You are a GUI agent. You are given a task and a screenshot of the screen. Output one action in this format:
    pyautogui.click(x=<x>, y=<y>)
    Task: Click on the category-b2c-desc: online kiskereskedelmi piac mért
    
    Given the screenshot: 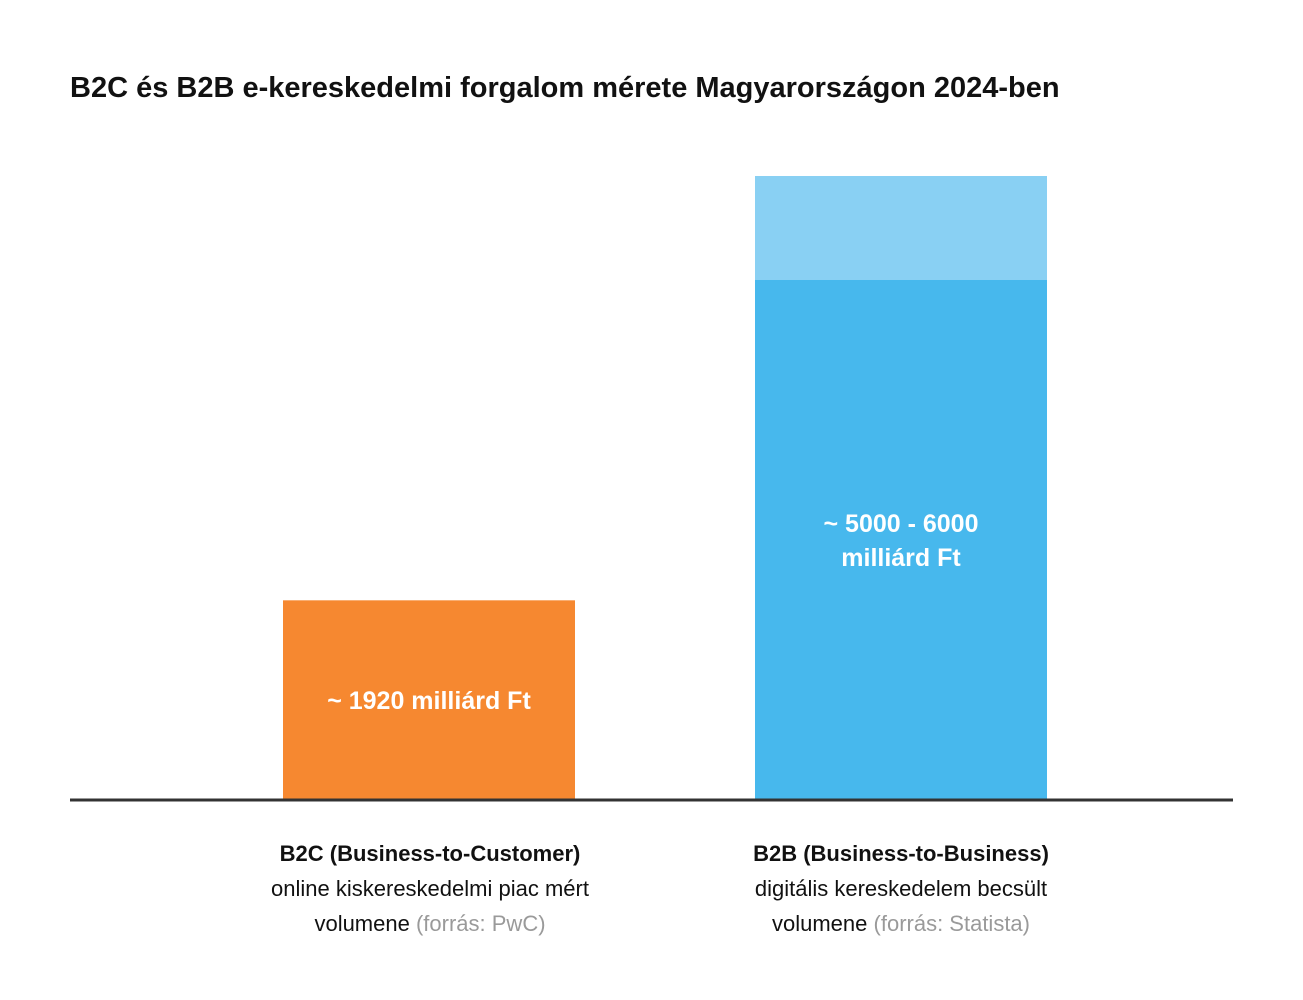 What is the action you would take?
    pyautogui.click(x=430, y=888)
    